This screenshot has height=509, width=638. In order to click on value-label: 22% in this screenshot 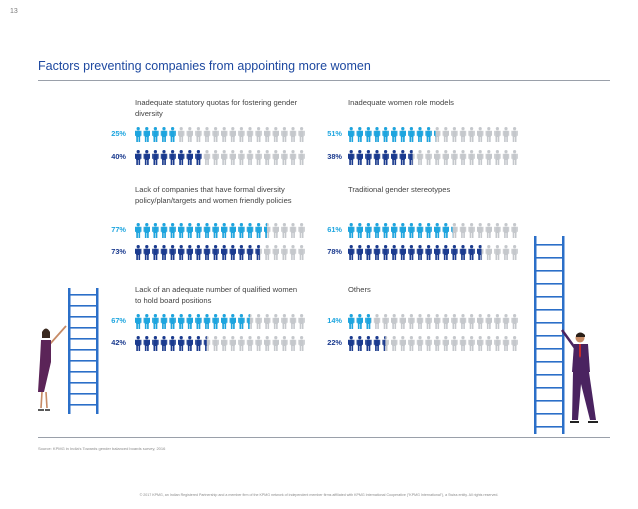, I will do `click(334, 342)`.